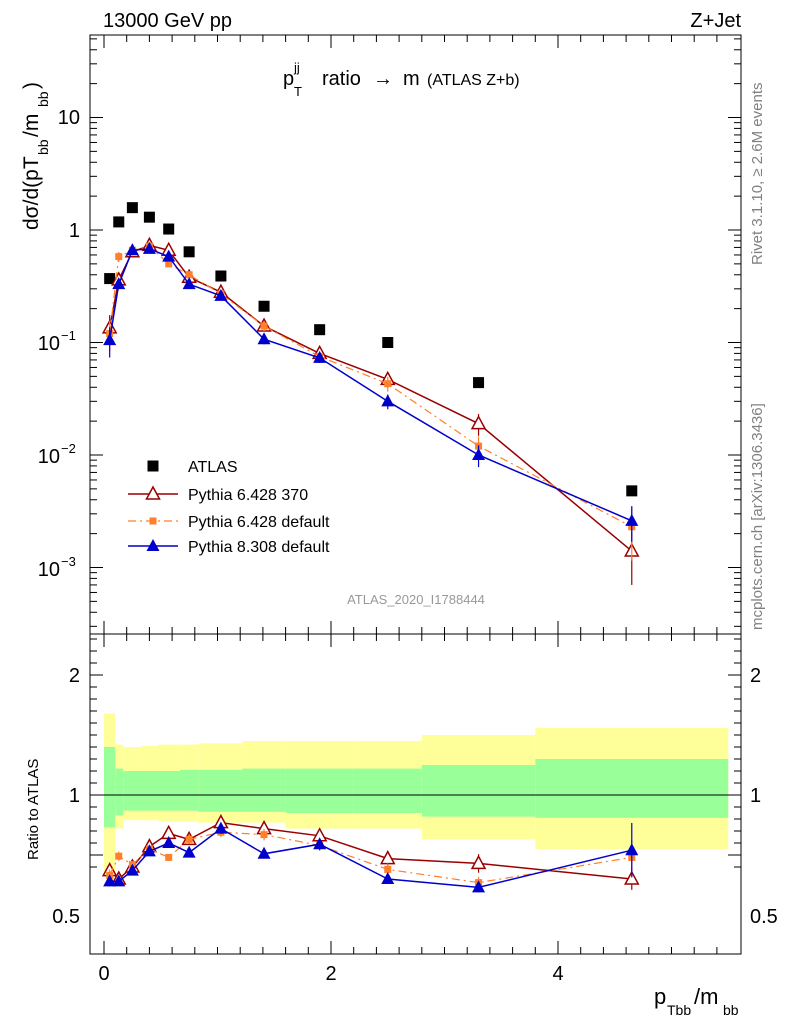 Image resolution: width=786 pixels, height=1024 pixels. I want to click on ratio-panel-bands, so click(416, 793).